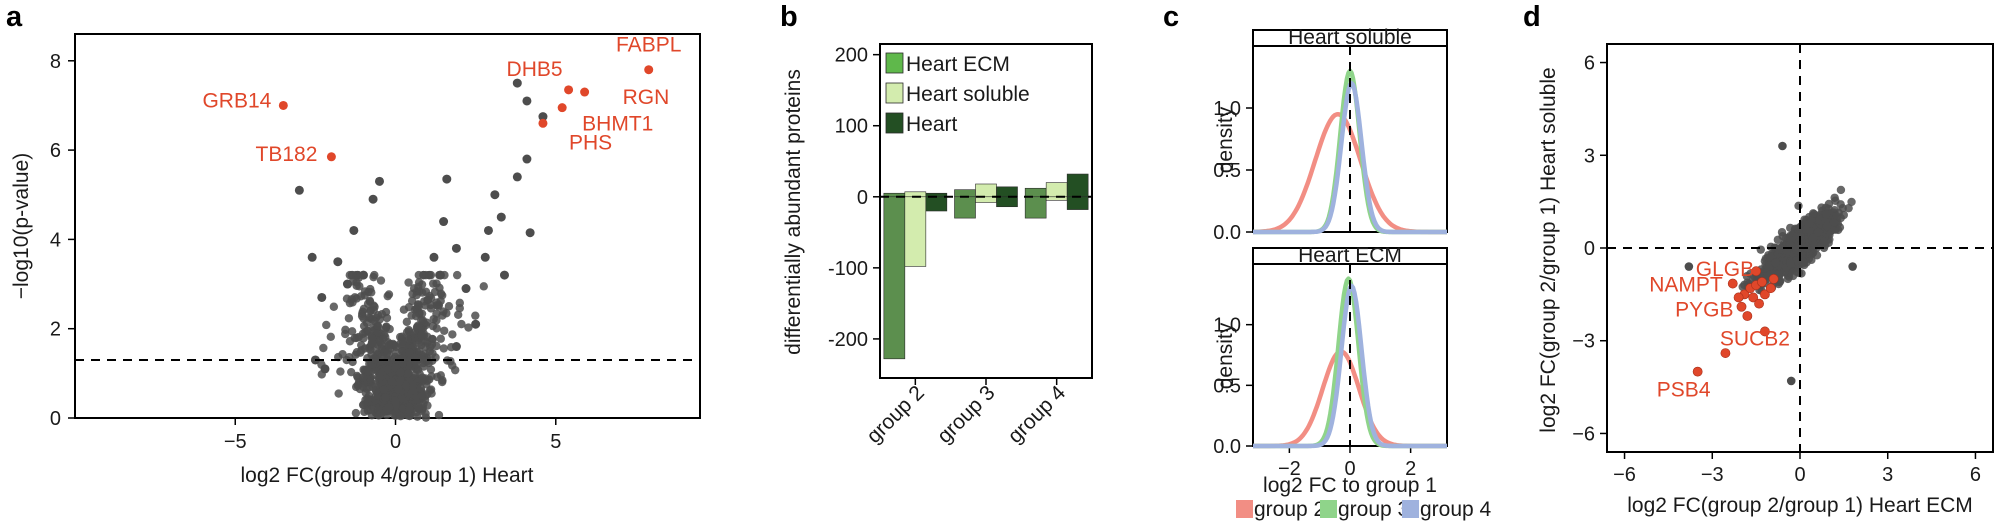 The height and width of the screenshot is (525, 2000). What do you see at coordinates (395, 442) in the screenshot?
I see `volcano-x-tick-label: 0` at bounding box center [395, 442].